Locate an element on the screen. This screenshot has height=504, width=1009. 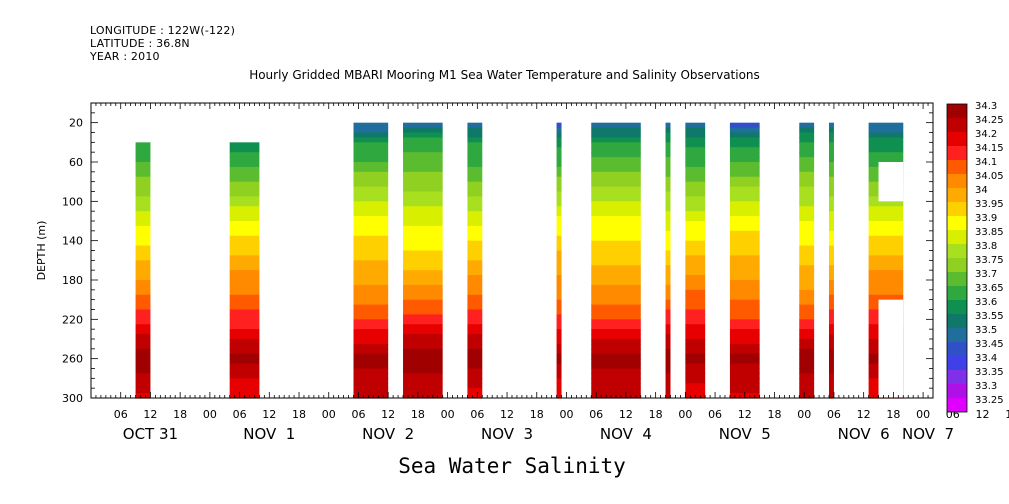
colorbar-label: 33.25 is located at coordinates (989, 400).